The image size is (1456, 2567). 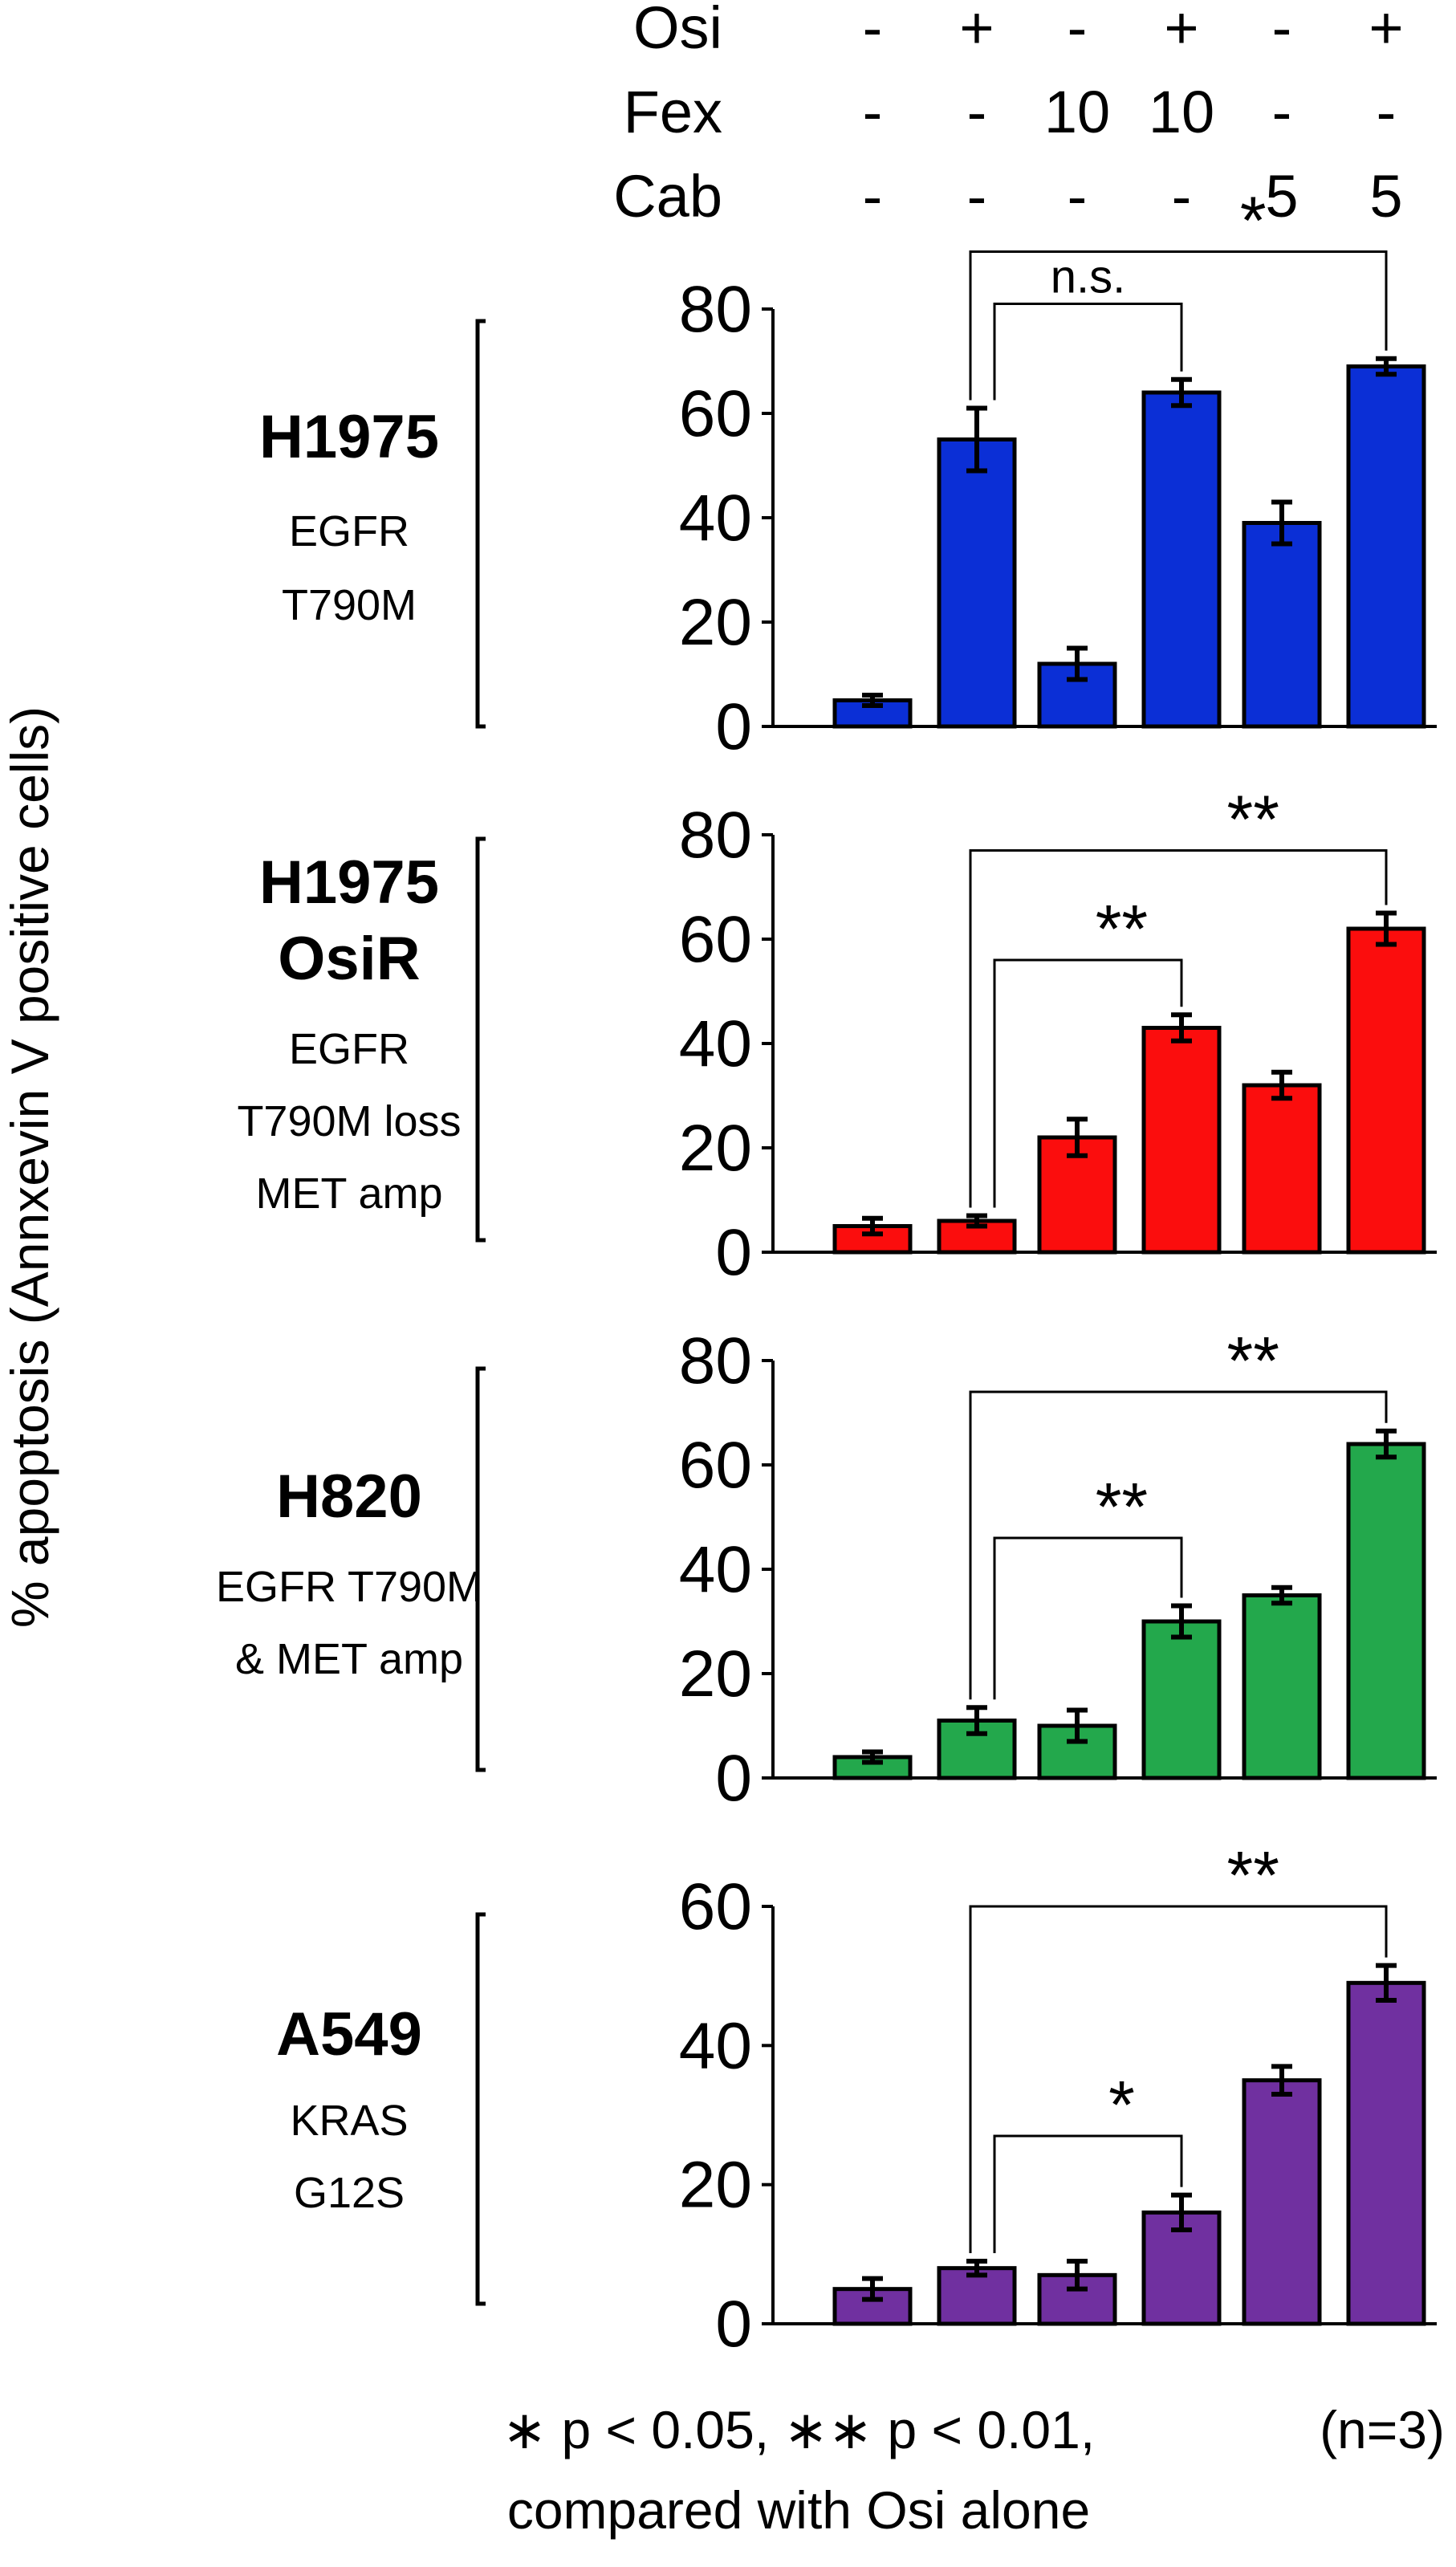 What do you see at coordinates (349, 1587) in the screenshot?
I see `panel-subtitle-line: EGFR T790M` at bounding box center [349, 1587].